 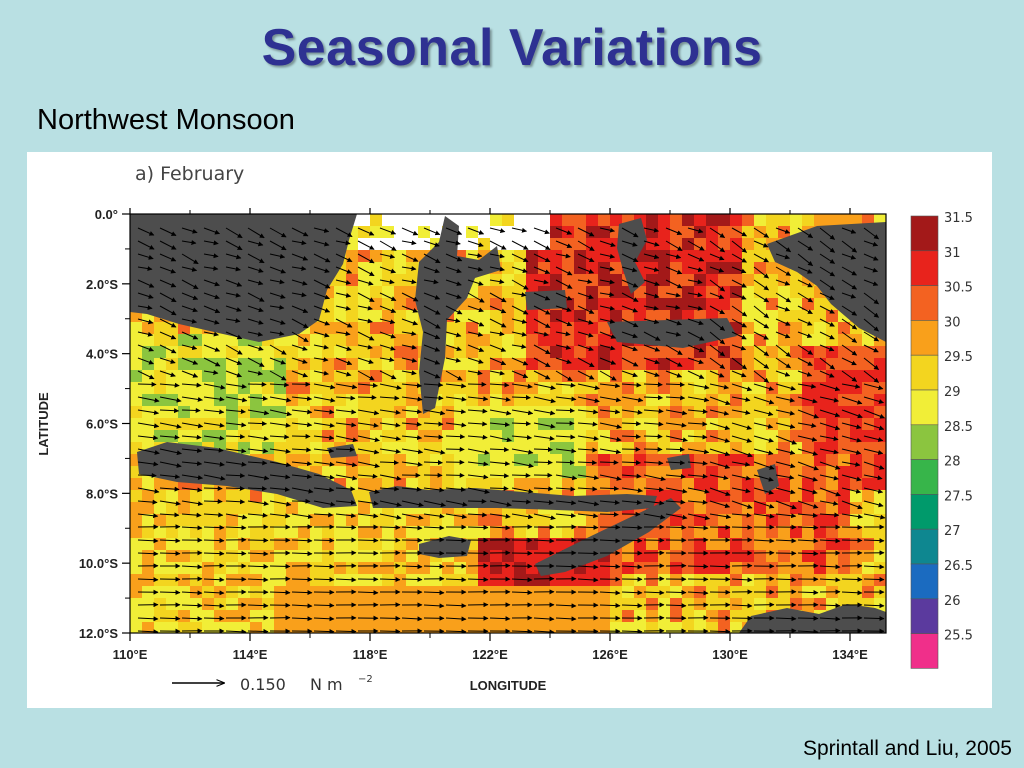 I want to click on y-tick-label: 4.0°S, so click(x=102, y=354).